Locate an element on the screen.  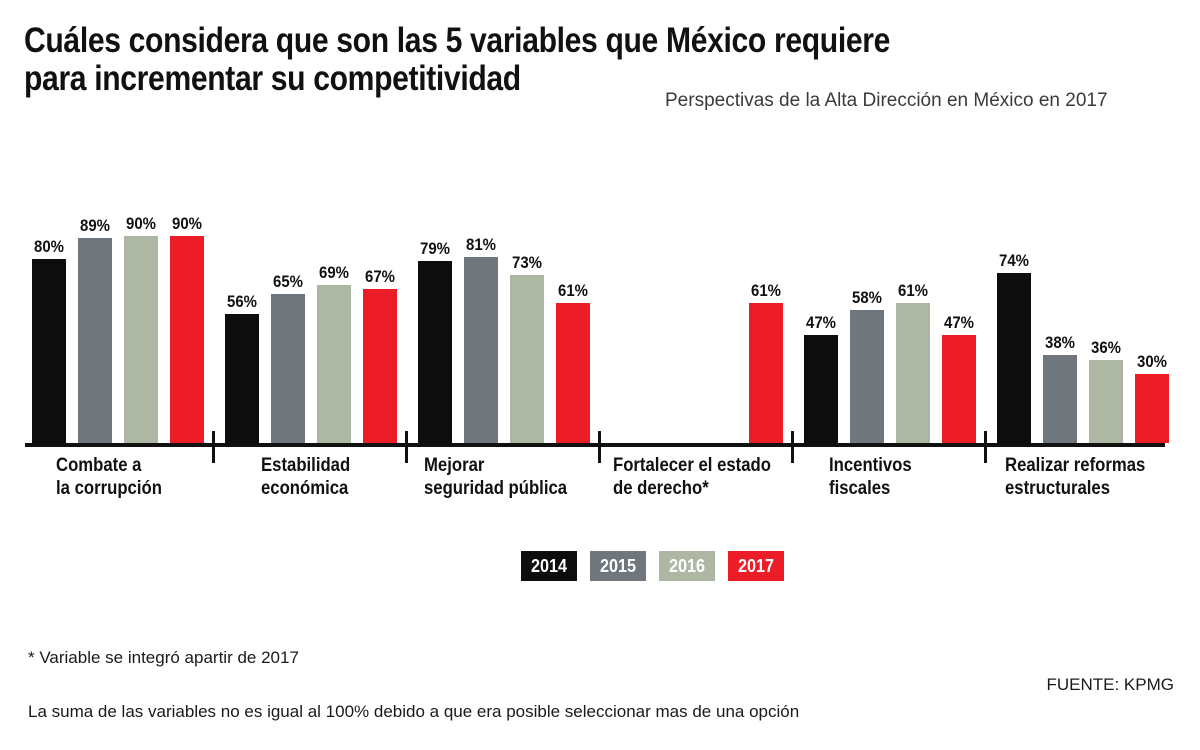
bar-value-label: 36% is located at coordinates (1106, 347).